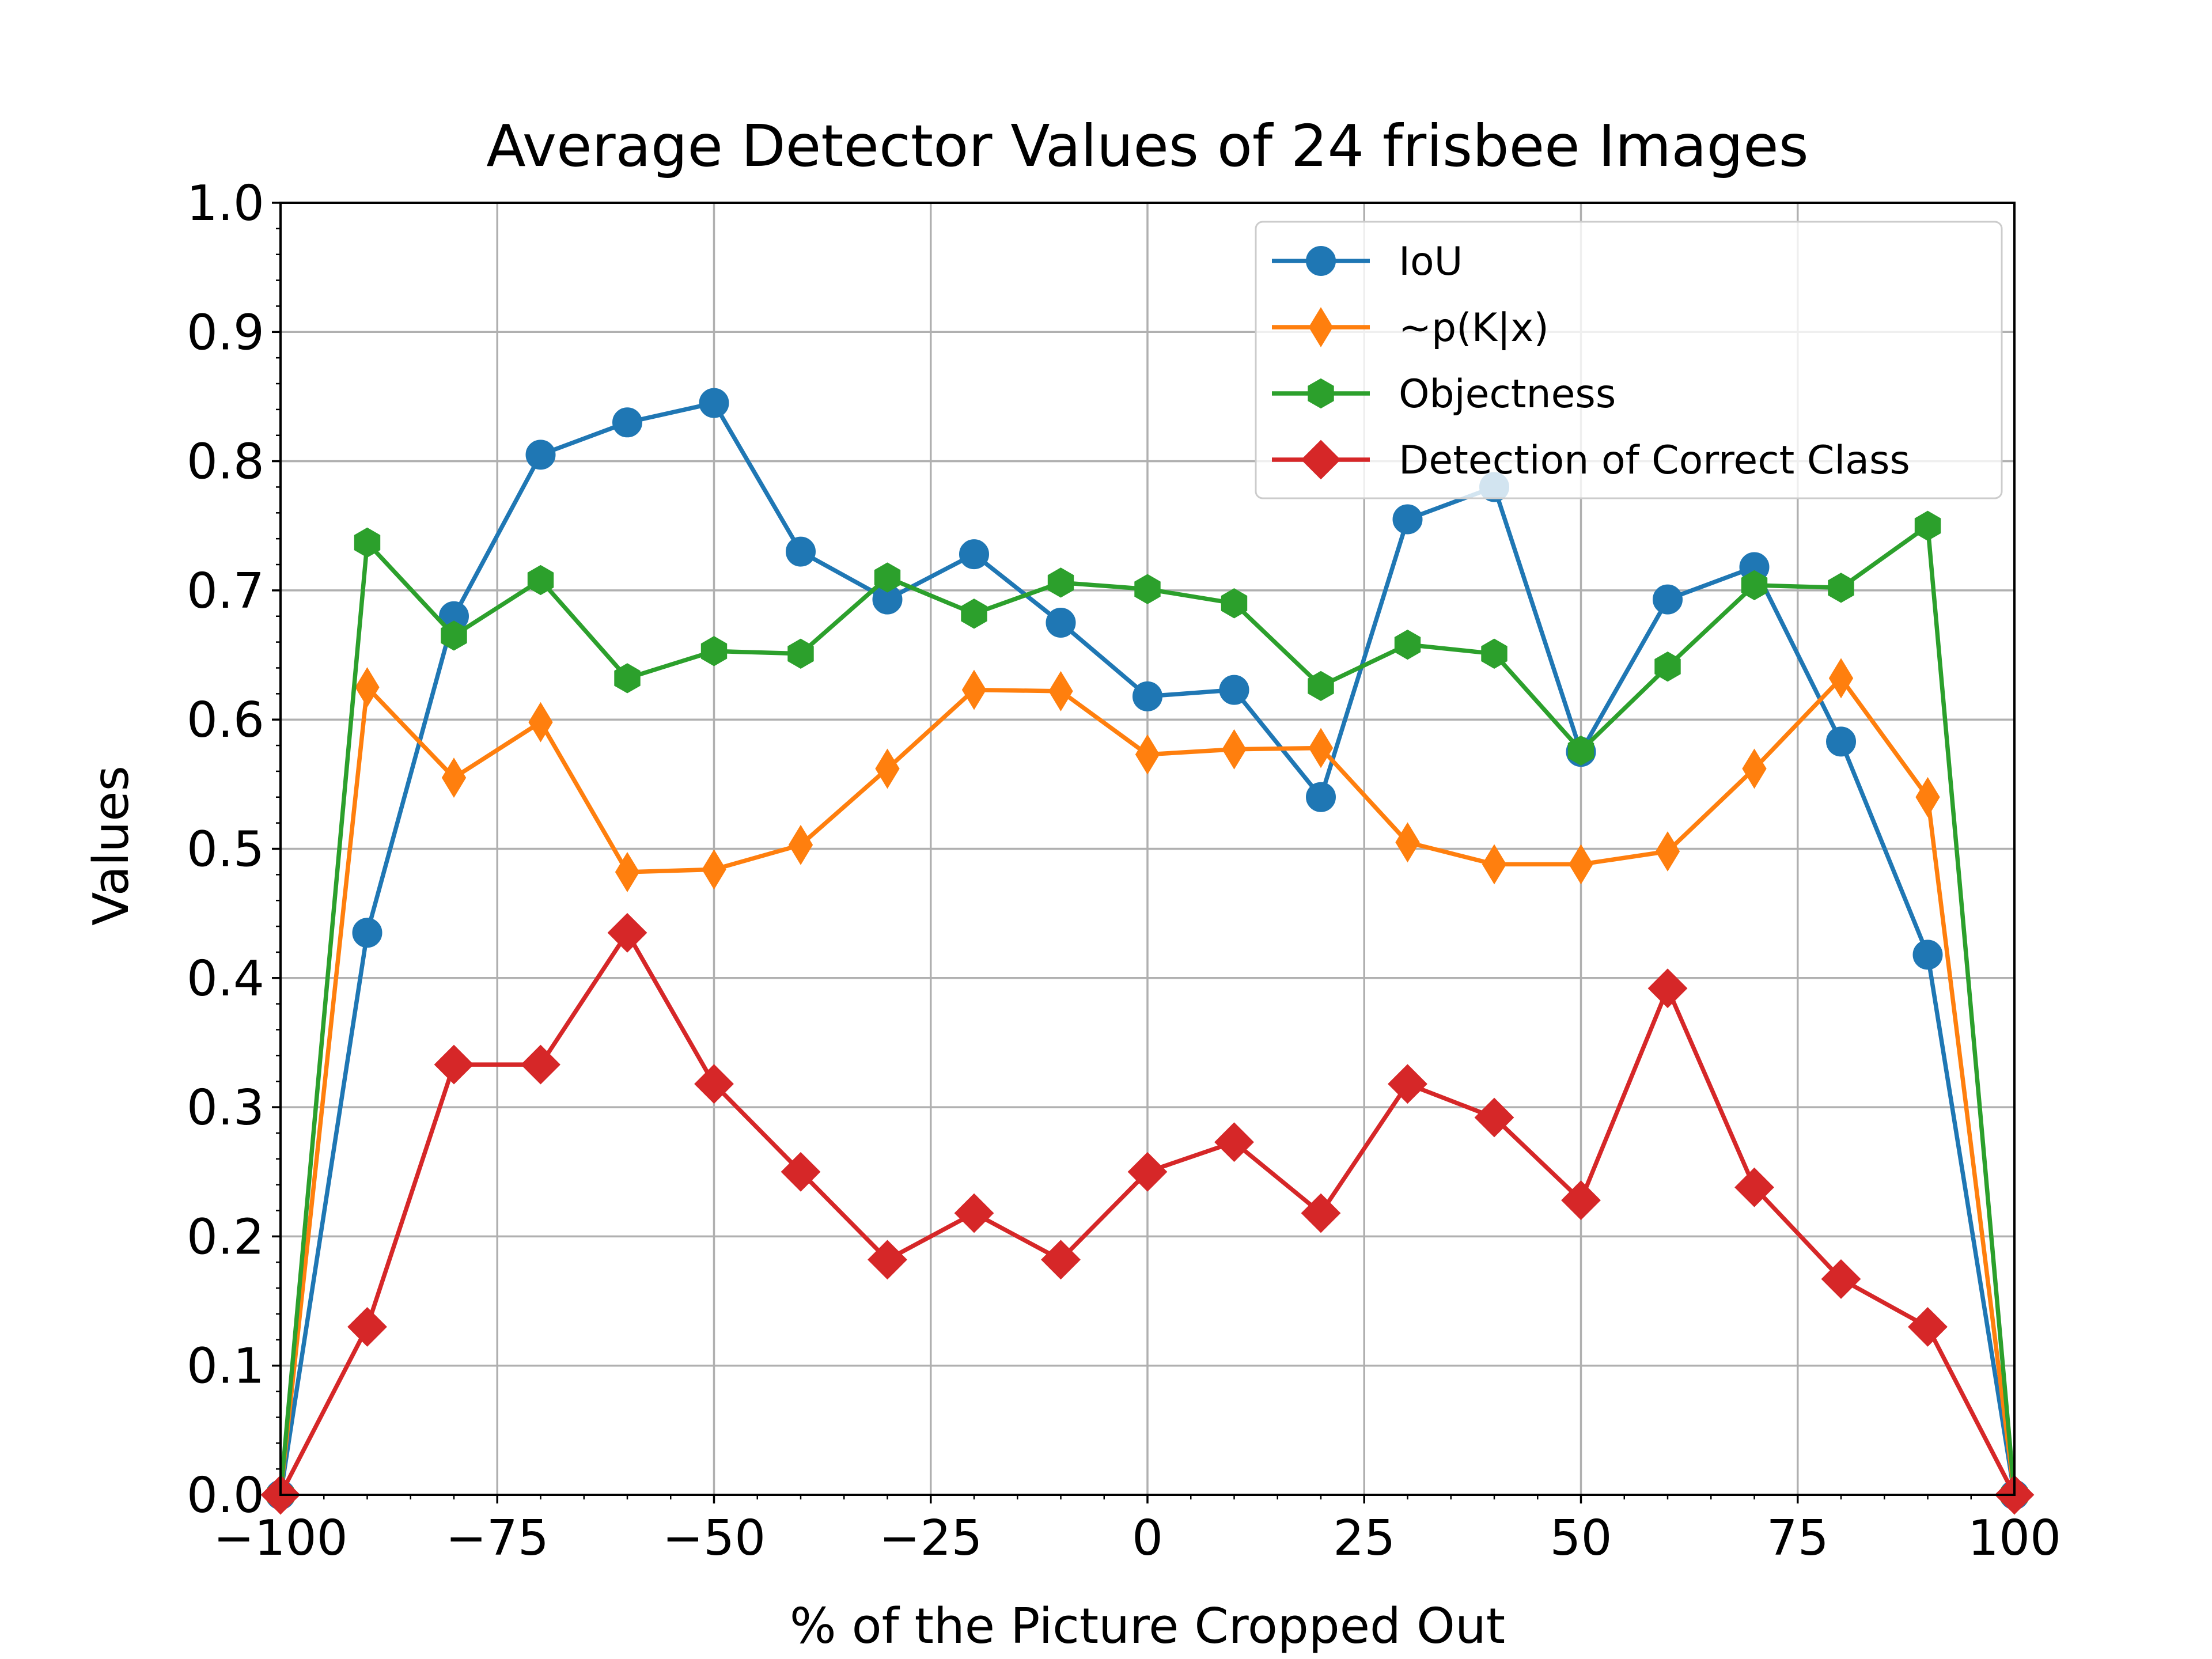 The height and width of the screenshot is (1659, 2212). Describe the element at coordinates (1581, 1538) in the screenshot. I see `x-tick-label: 50` at that location.